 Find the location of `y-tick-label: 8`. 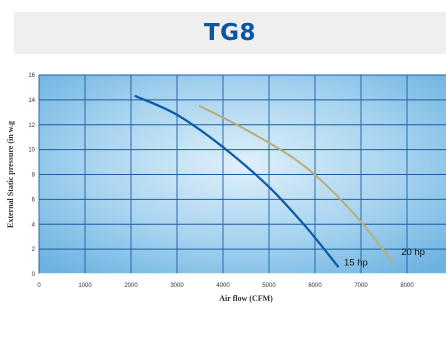

y-tick-label: 8 is located at coordinates (34, 176).